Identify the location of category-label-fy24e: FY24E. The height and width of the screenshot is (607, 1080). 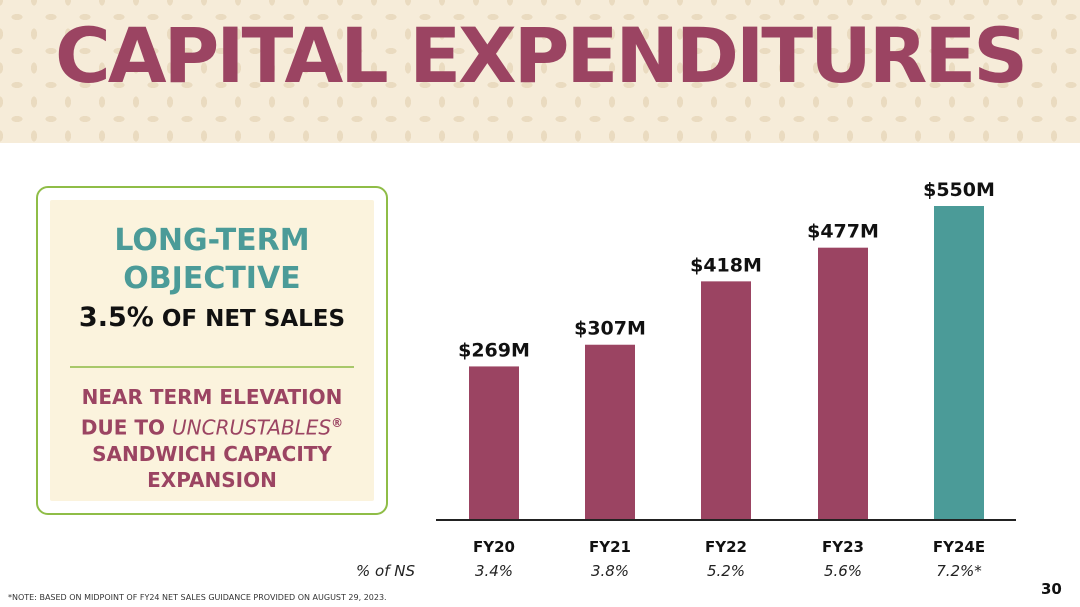
(959, 547).